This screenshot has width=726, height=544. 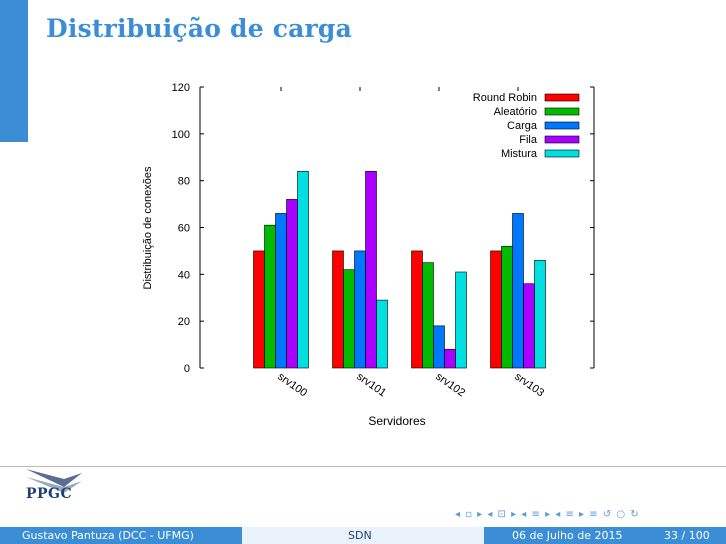 I want to click on footer-date: 06 de Julho de 2015, so click(x=567, y=535).